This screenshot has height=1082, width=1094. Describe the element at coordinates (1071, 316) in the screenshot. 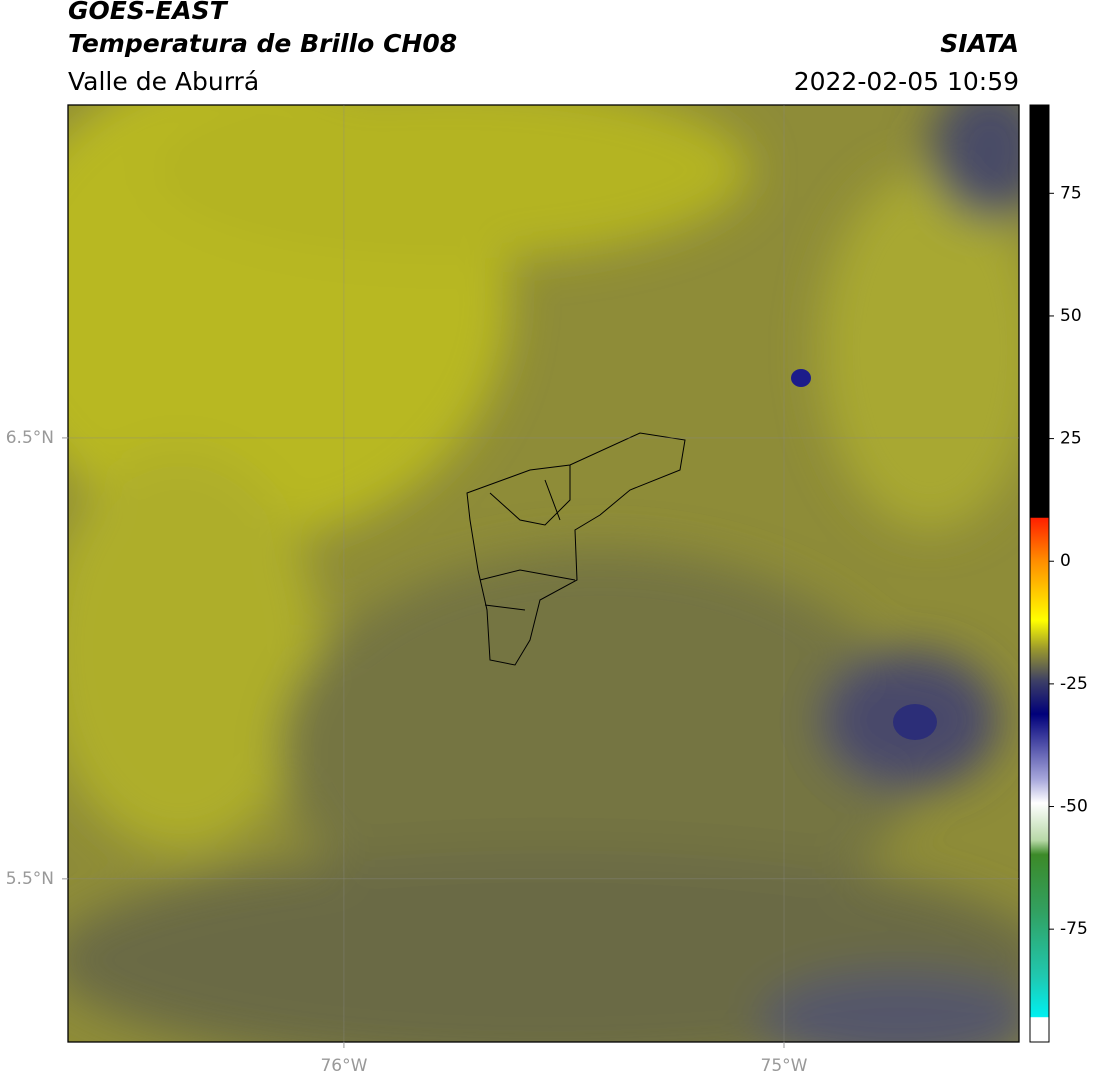

I see `colorbar-tick-label: 50` at that location.